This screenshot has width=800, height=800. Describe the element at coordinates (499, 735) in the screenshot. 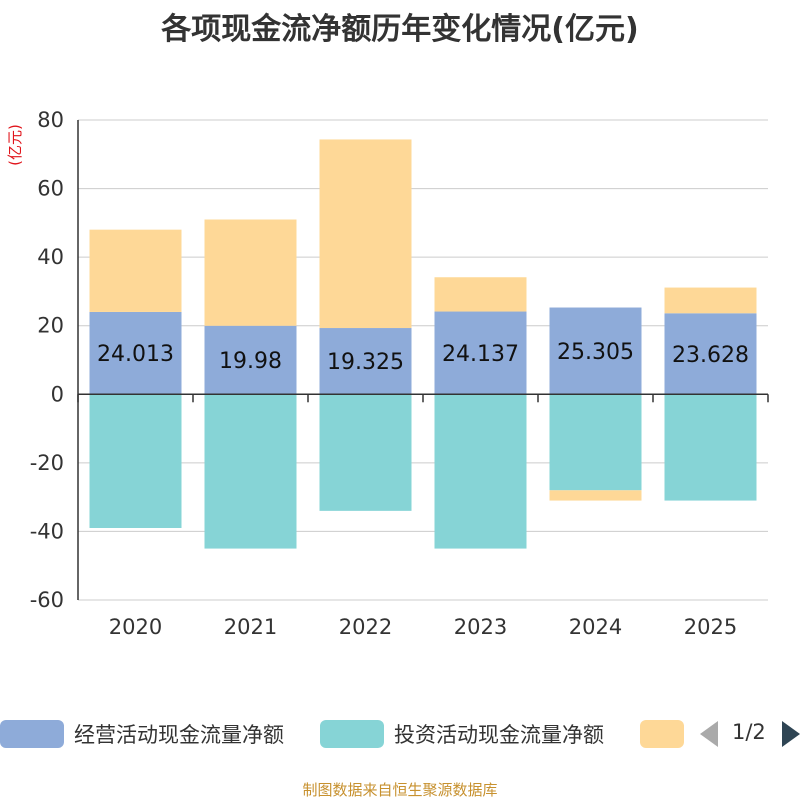

I see `legend-label: 投资活动现金流量净额` at that location.